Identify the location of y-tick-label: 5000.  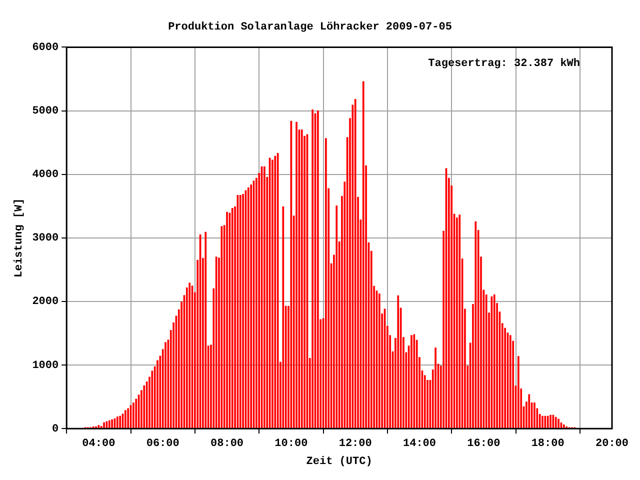
(45, 112).